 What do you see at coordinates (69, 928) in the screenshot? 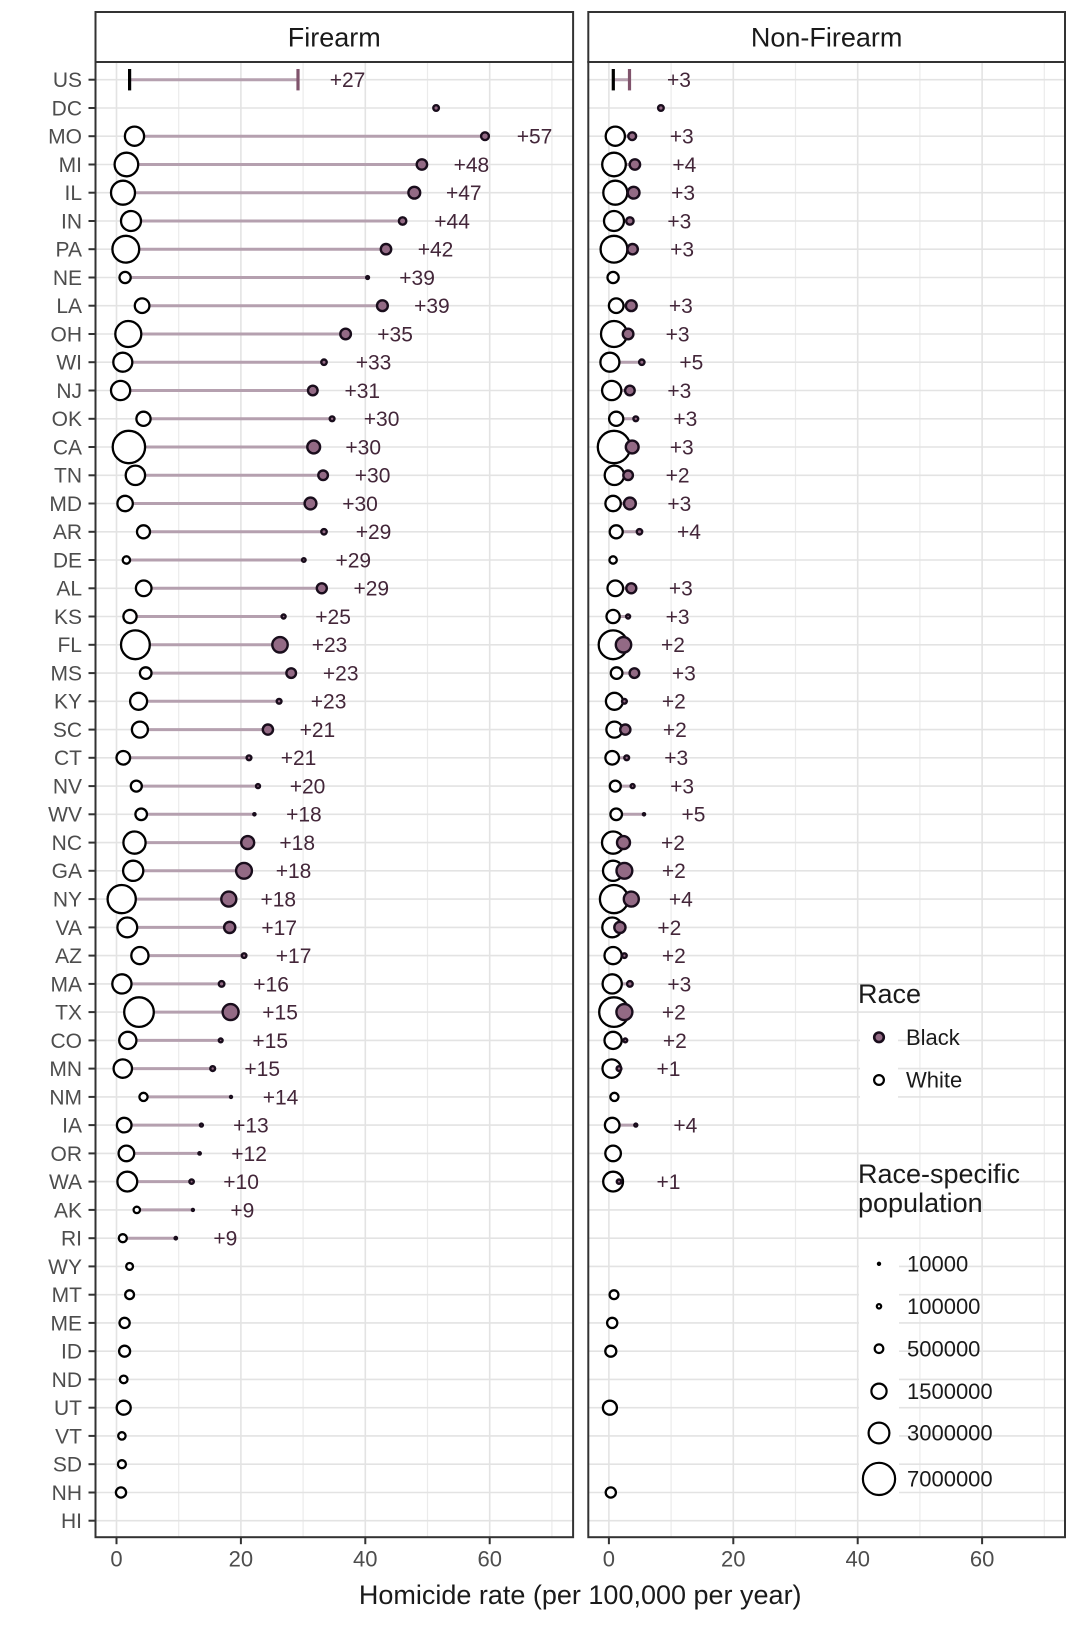
I see `svg-text: VA` at bounding box center [69, 928].